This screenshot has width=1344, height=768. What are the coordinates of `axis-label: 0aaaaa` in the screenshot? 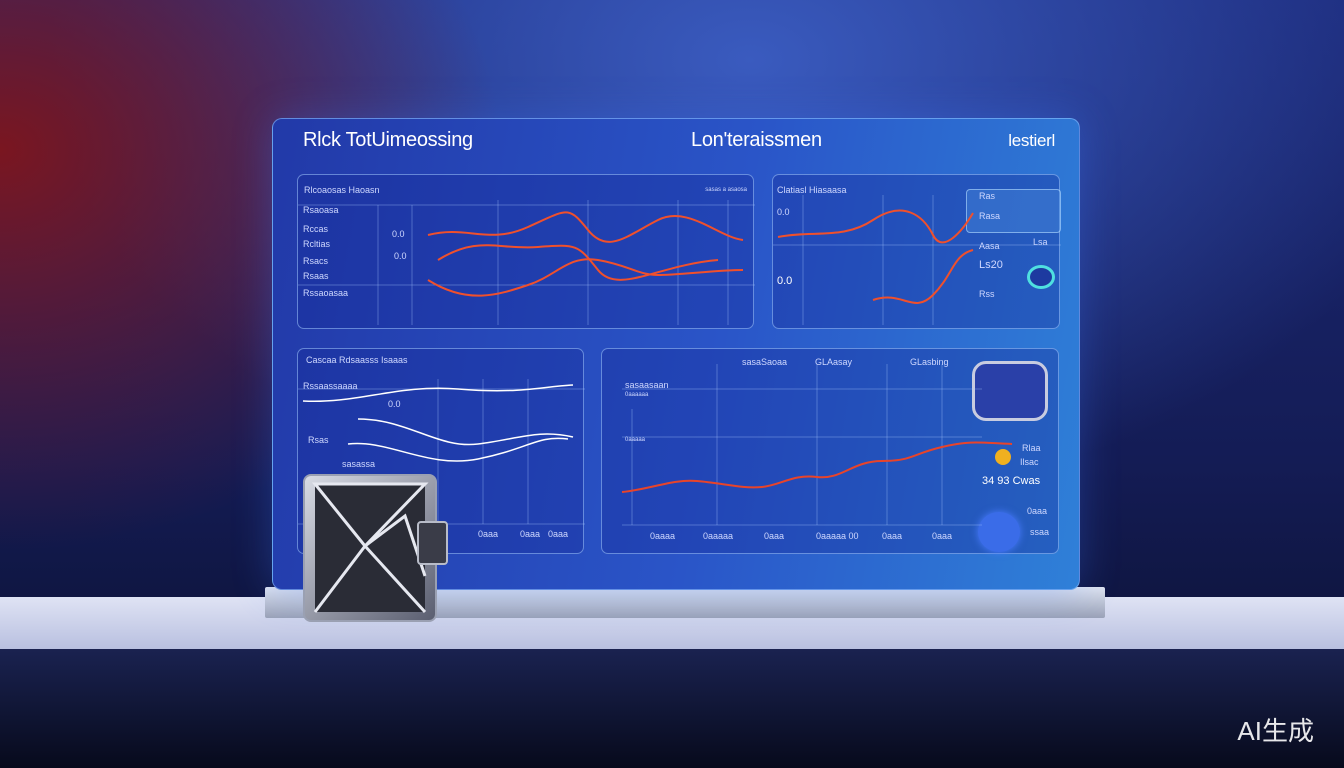 It's located at (635, 440).